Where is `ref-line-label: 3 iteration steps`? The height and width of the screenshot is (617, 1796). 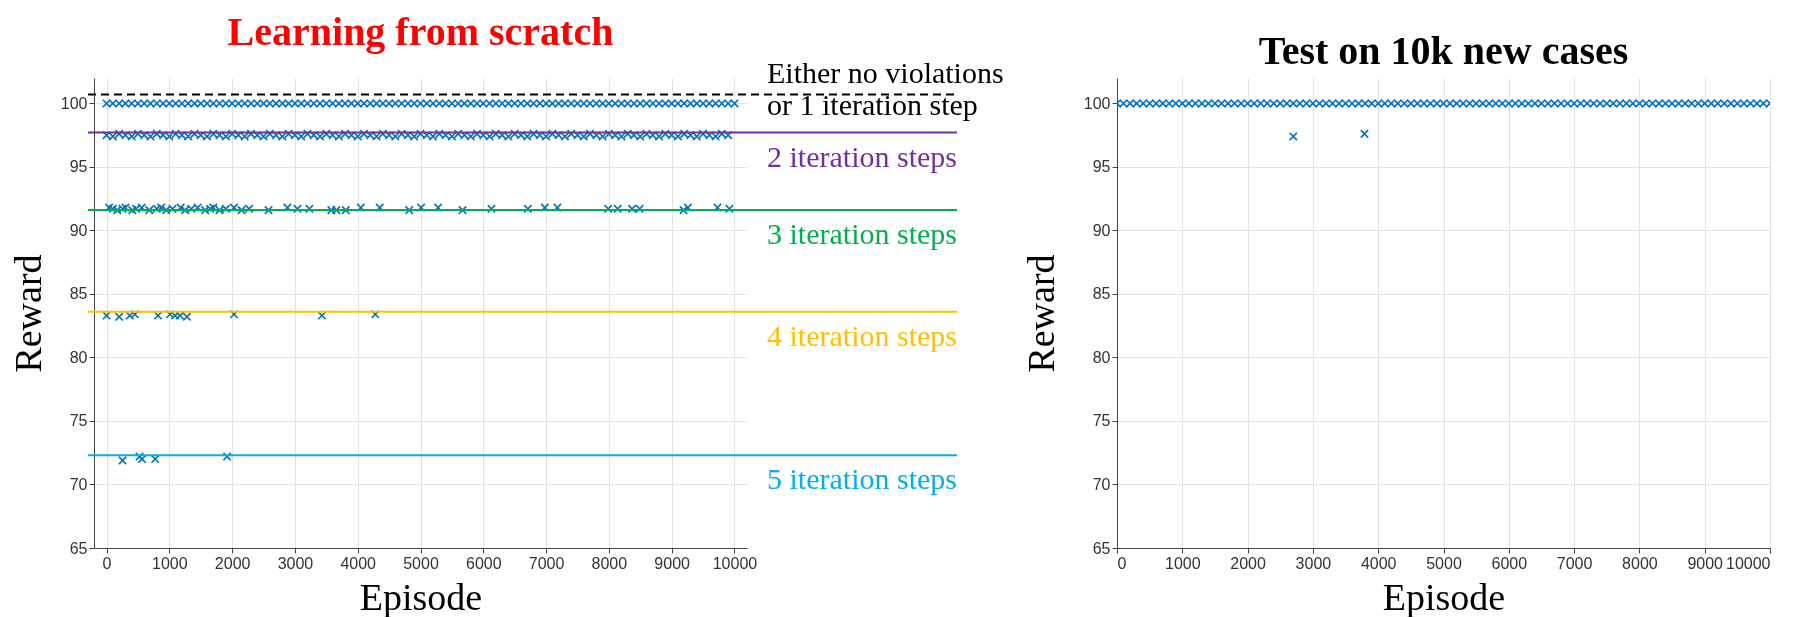 ref-line-label: 3 iteration steps is located at coordinates (862, 234).